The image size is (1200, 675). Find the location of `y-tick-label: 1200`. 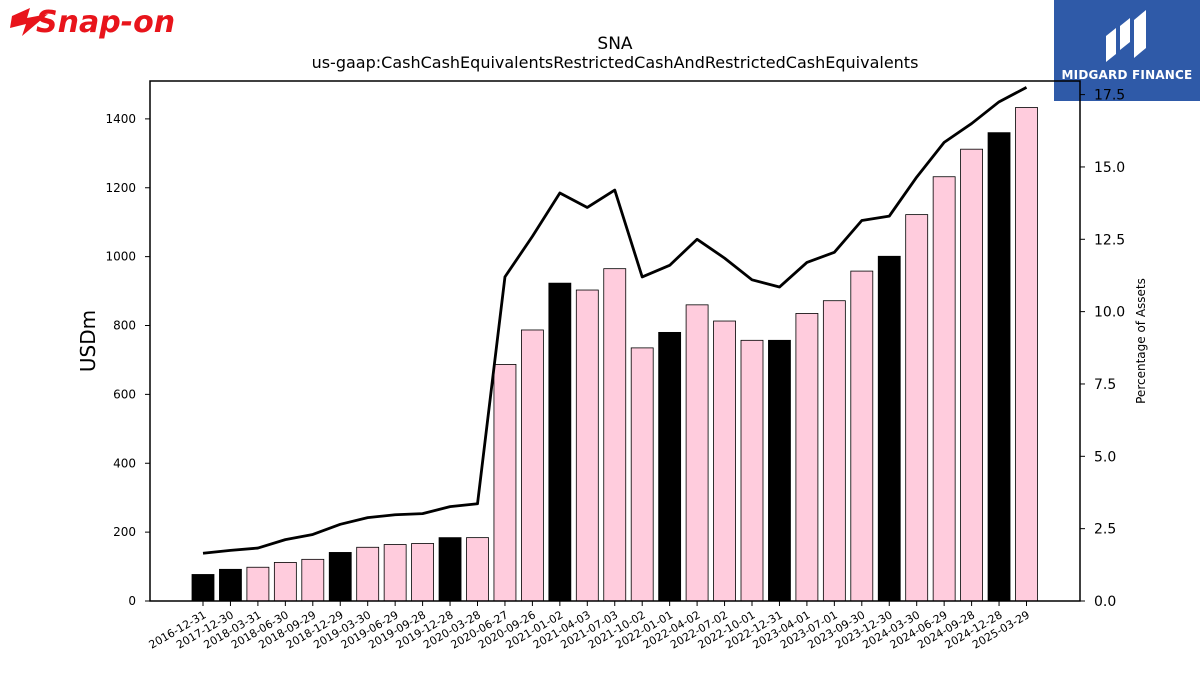

y-tick-label: 1200 is located at coordinates (120, 188).